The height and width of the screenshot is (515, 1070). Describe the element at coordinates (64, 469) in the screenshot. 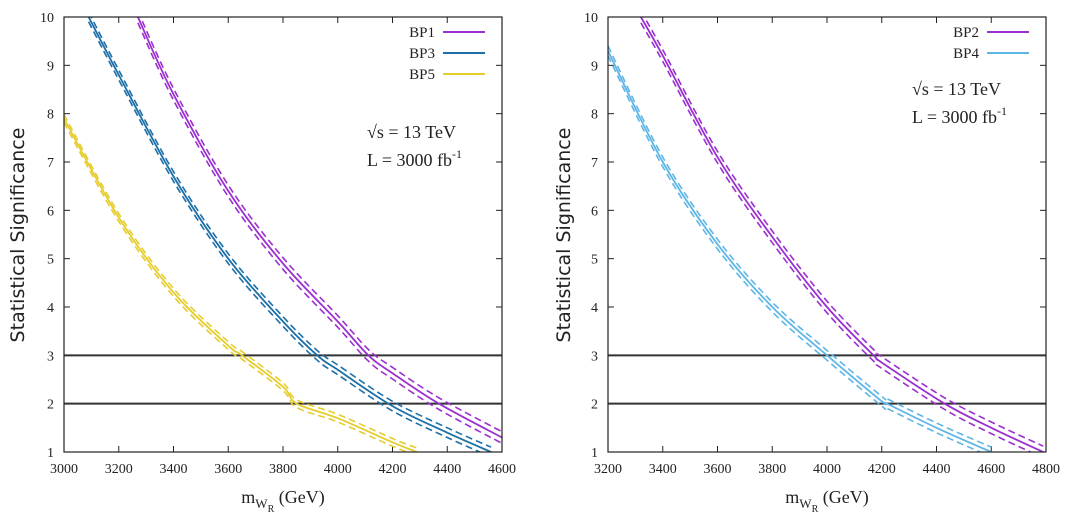

I see `x-tick-label: 3000` at that location.